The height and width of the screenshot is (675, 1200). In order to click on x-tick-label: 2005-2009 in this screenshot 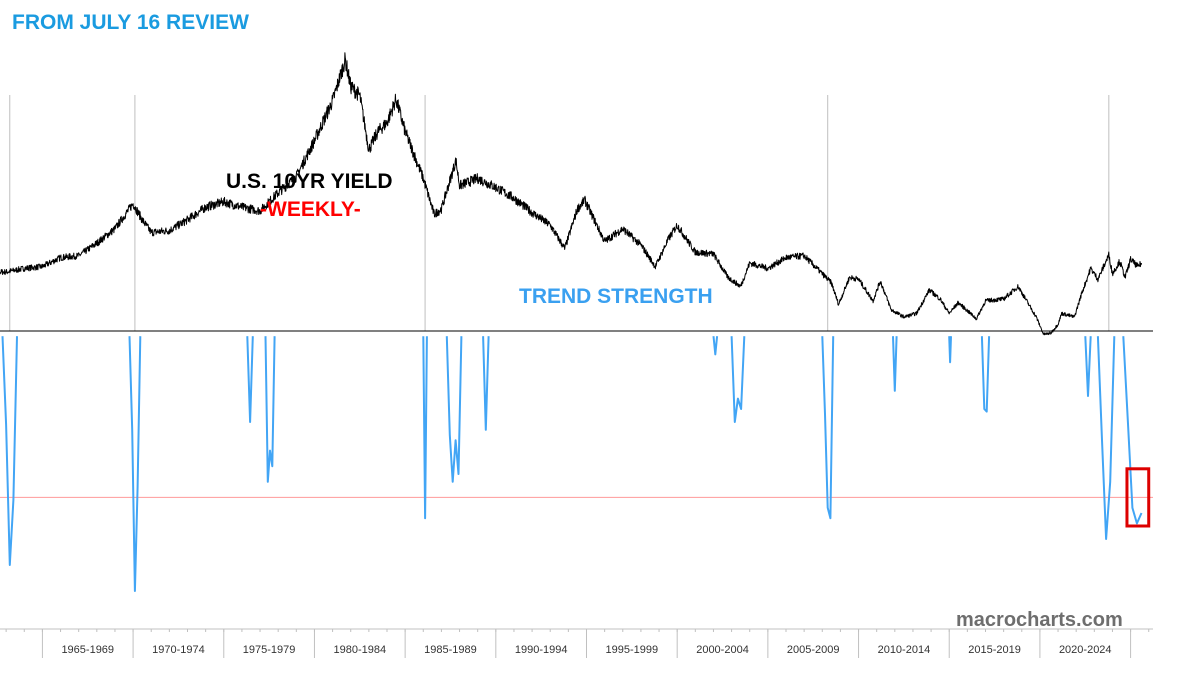, I will do `click(813, 650)`.